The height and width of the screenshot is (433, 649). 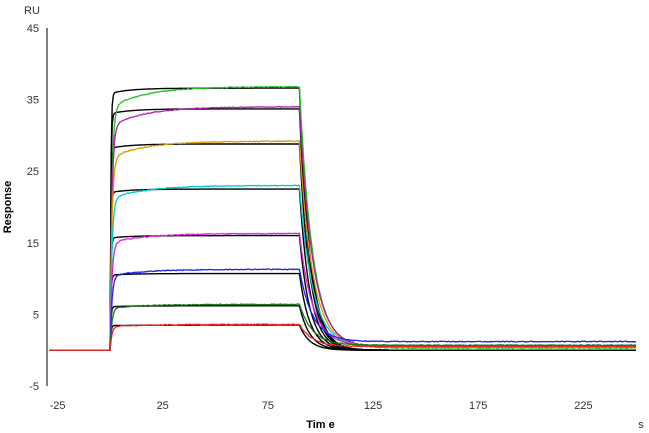 What do you see at coordinates (33, 172) in the screenshot?
I see `y-tick-label: 25` at bounding box center [33, 172].